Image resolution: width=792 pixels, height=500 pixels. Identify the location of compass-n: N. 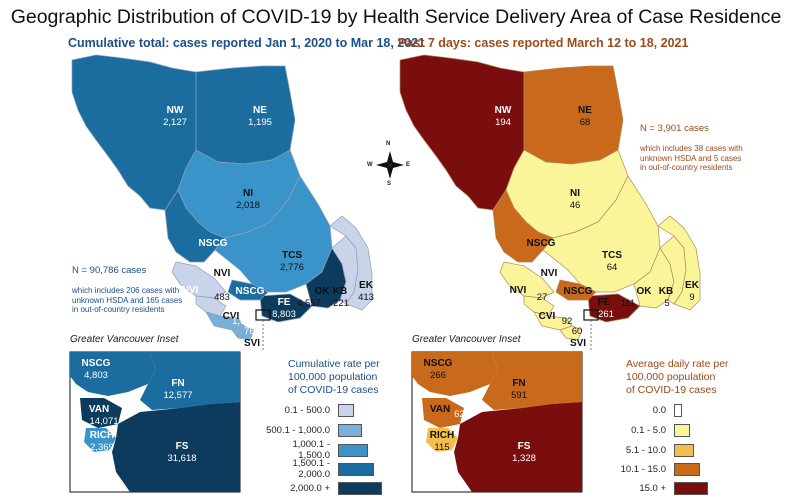
(388, 144).